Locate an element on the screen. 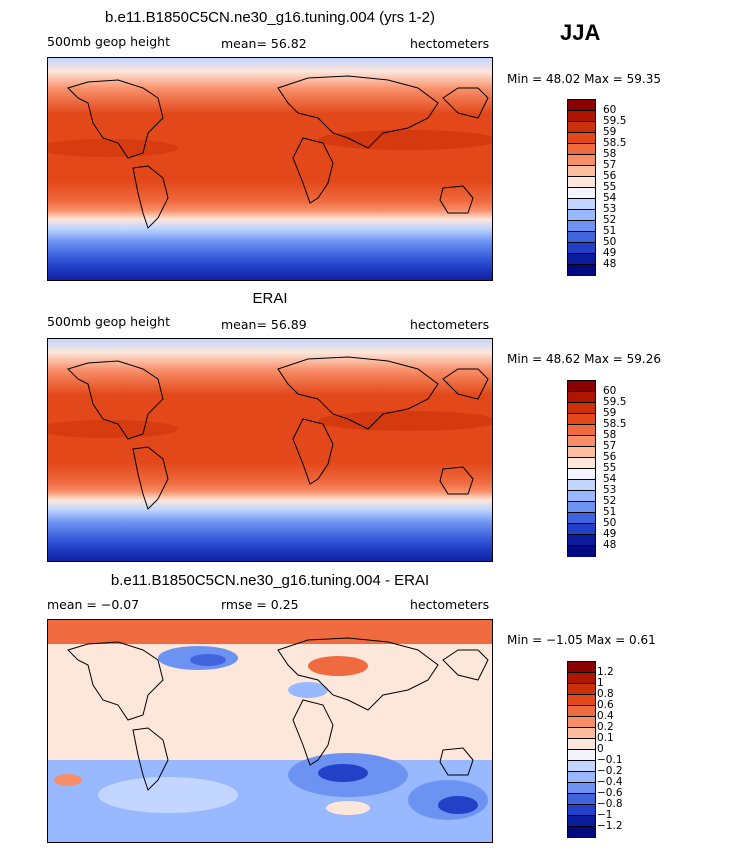  colorbar-label: −0.4 is located at coordinates (610, 782).